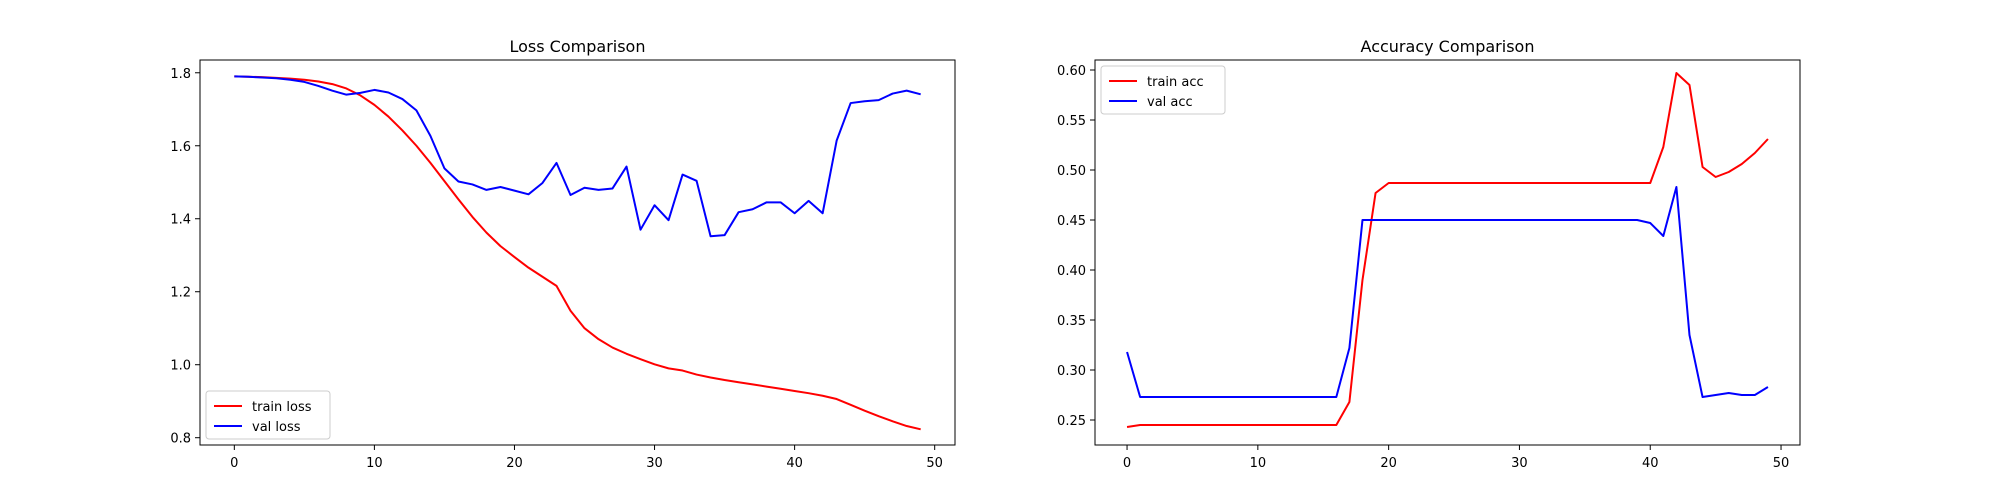 This screenshot has height=500, width=2000. Describe the element at coordinates (1071, 71) in the screenshot. I see `y-tick-label: 0.60` at that location.